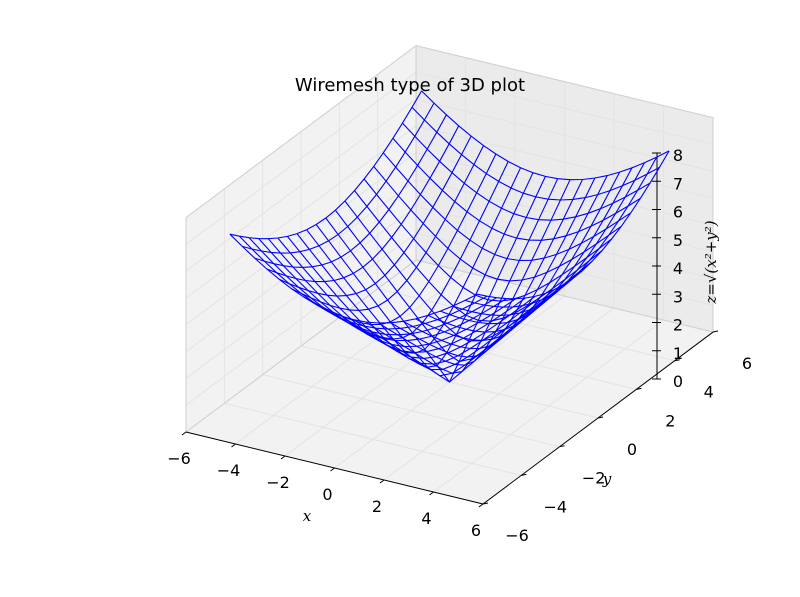  I want to click on z-tick-label: 1, so click(678, 353).